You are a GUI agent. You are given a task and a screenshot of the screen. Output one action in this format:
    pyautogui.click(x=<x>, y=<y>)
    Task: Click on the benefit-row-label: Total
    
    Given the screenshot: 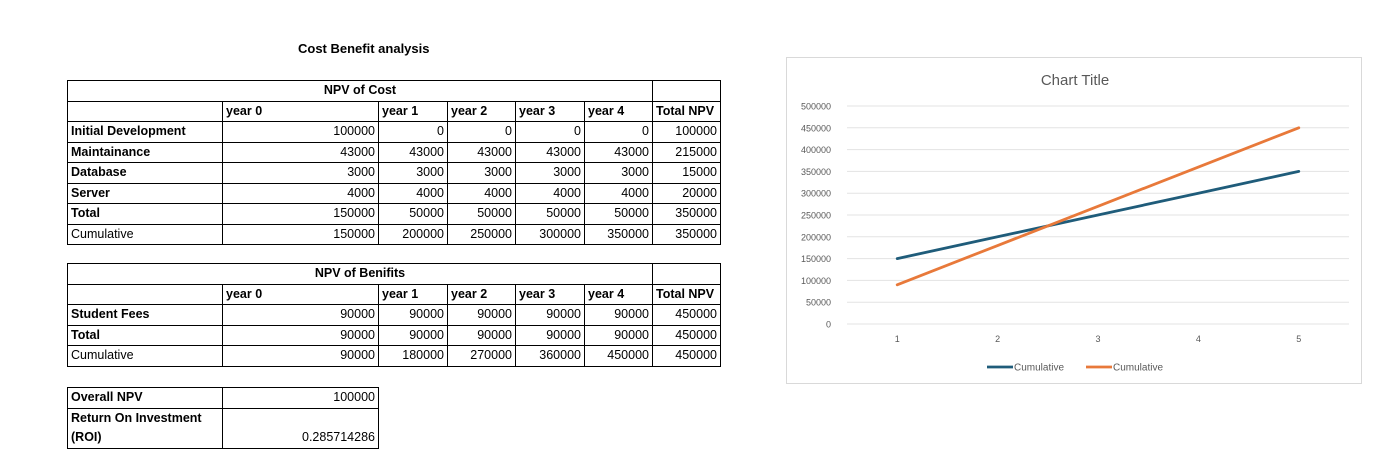 What is the action you would take?
    pyautogui.click(x=145, y=335)
    